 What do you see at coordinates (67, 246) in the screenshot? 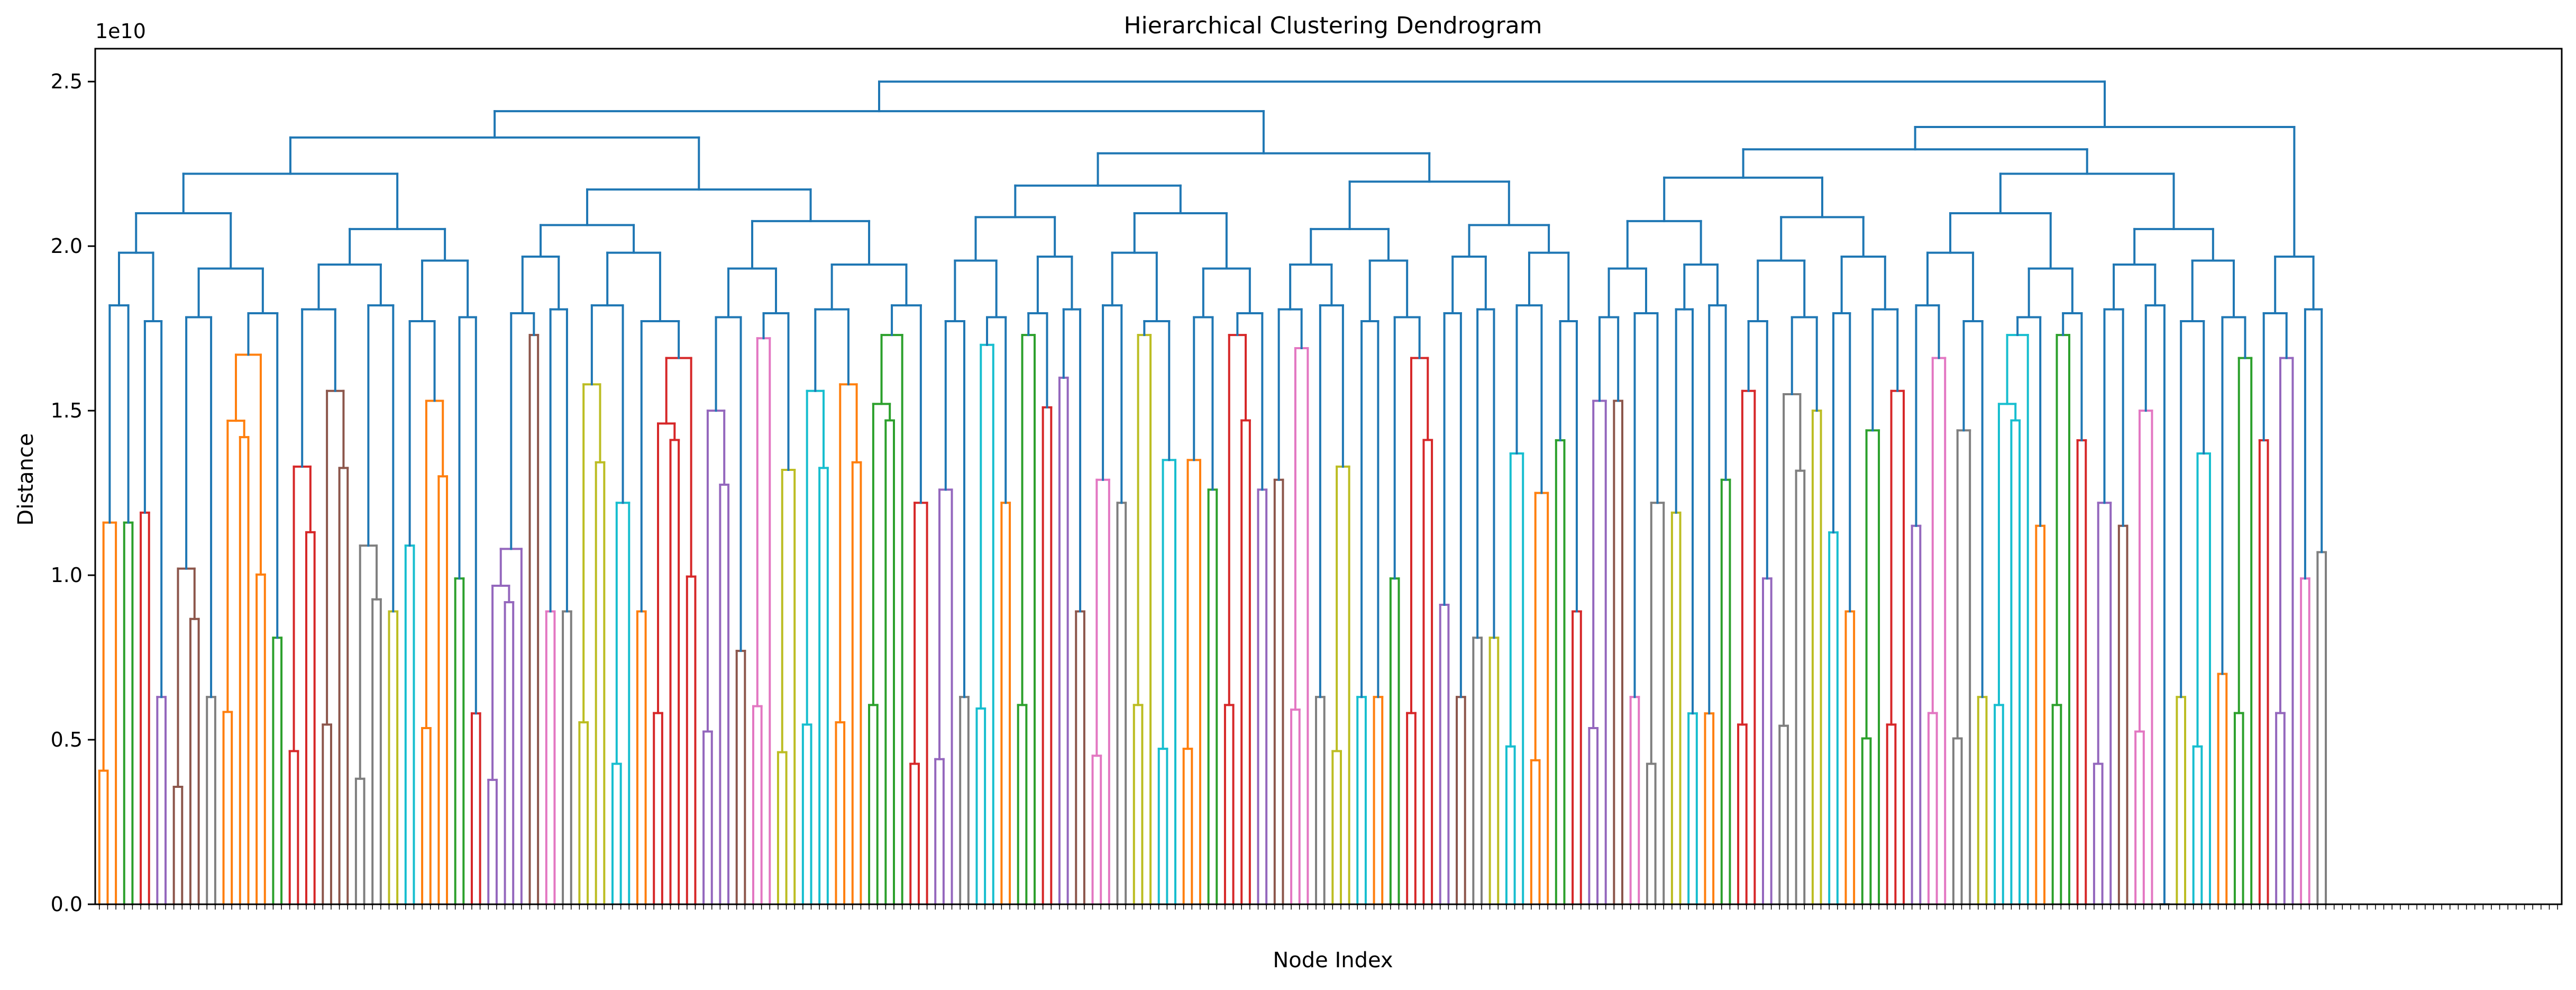
I see `y-tick-label: 2.0` at bounding box center [67, 246].